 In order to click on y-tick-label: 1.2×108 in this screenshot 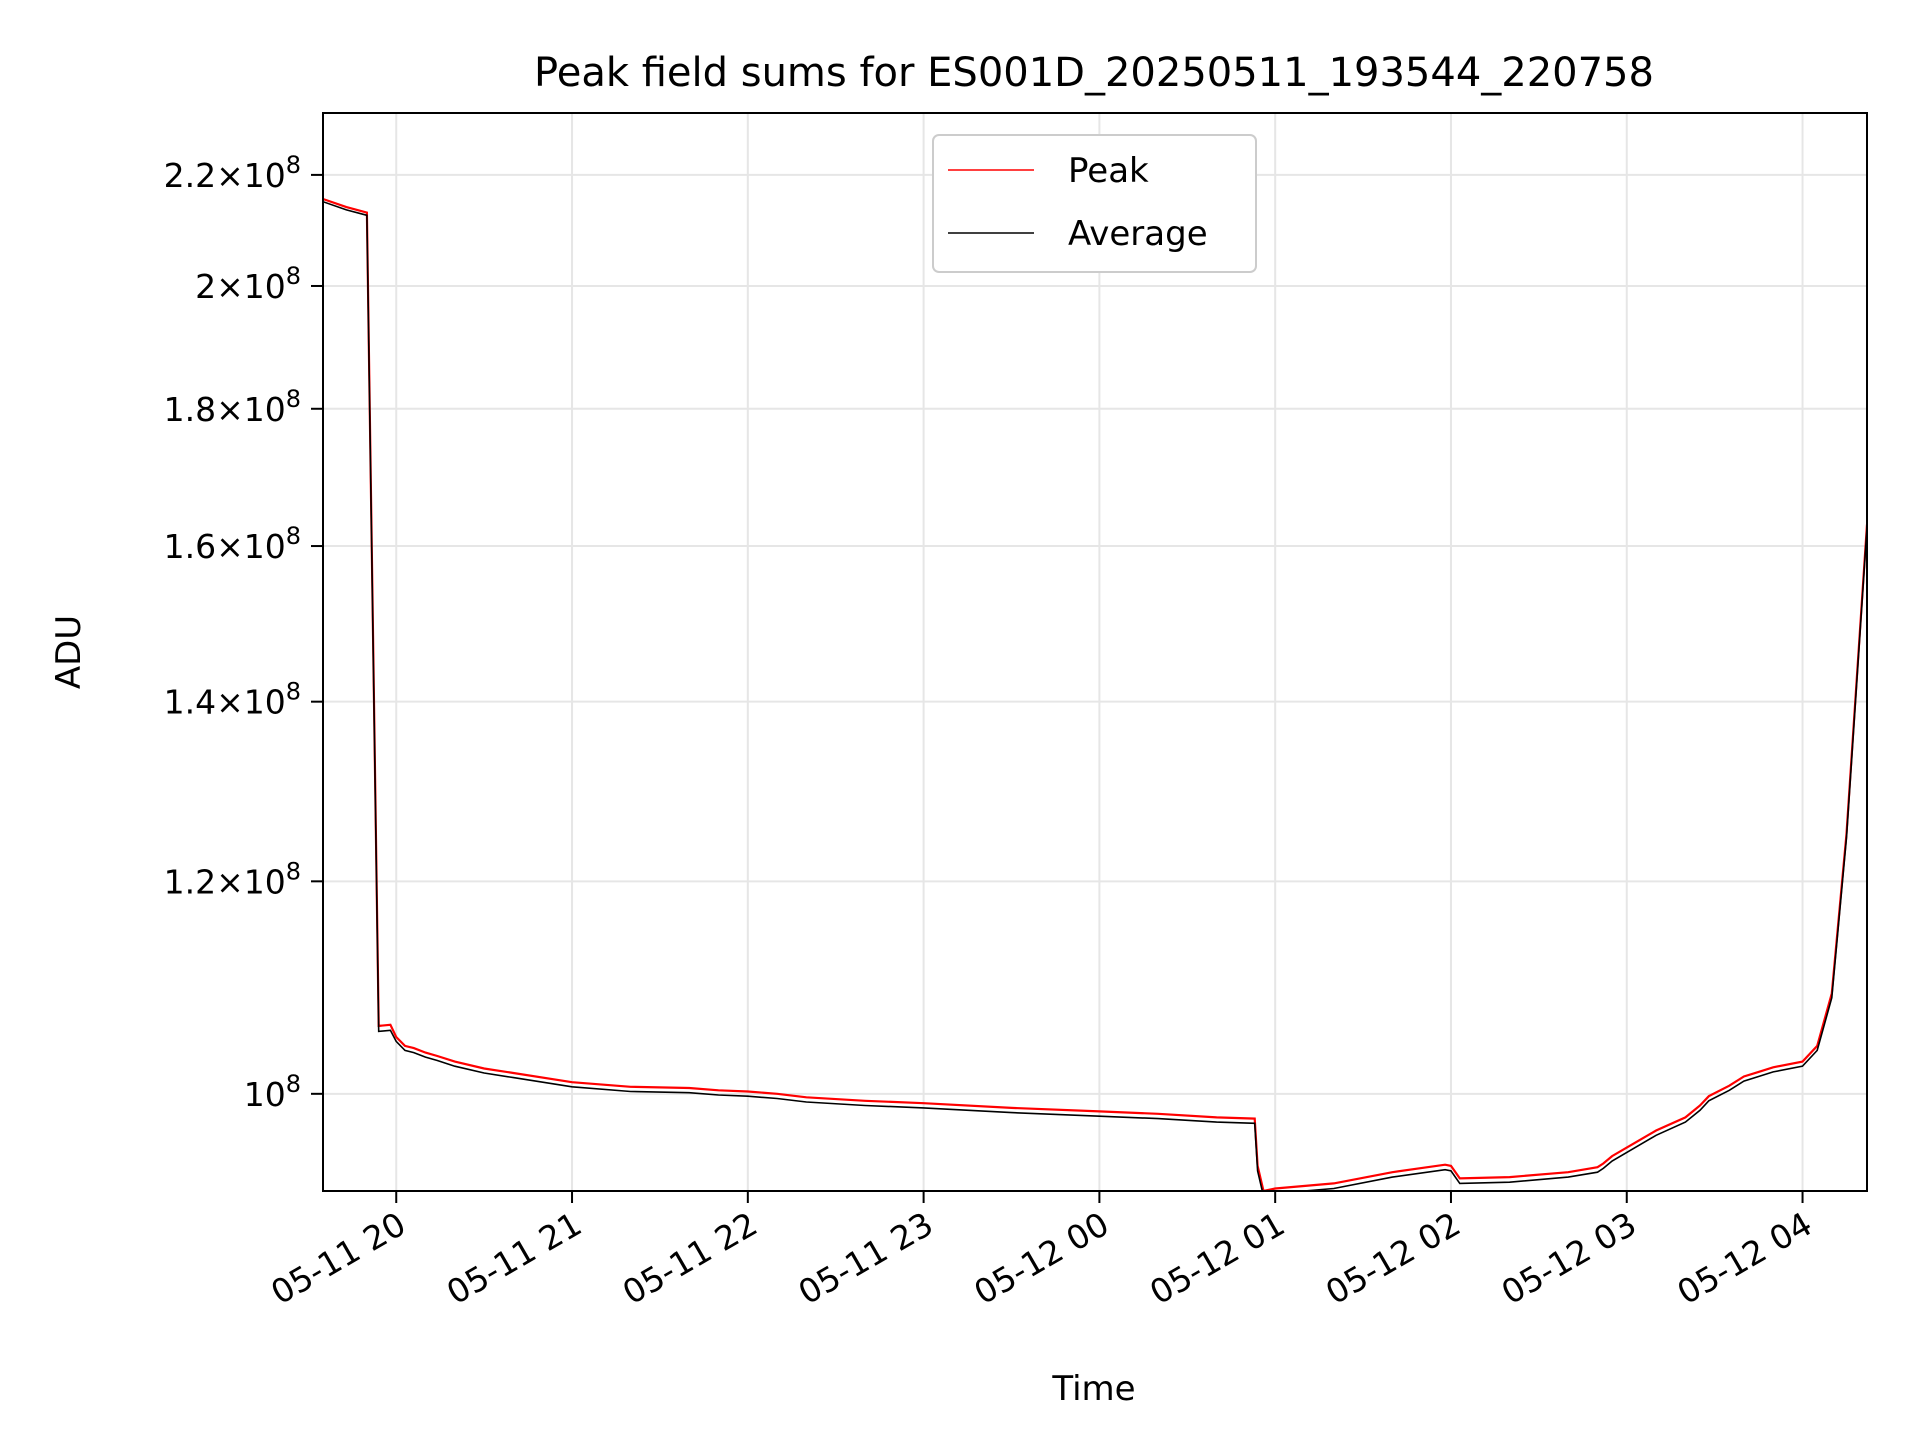, I will do `click(232, 879)`.